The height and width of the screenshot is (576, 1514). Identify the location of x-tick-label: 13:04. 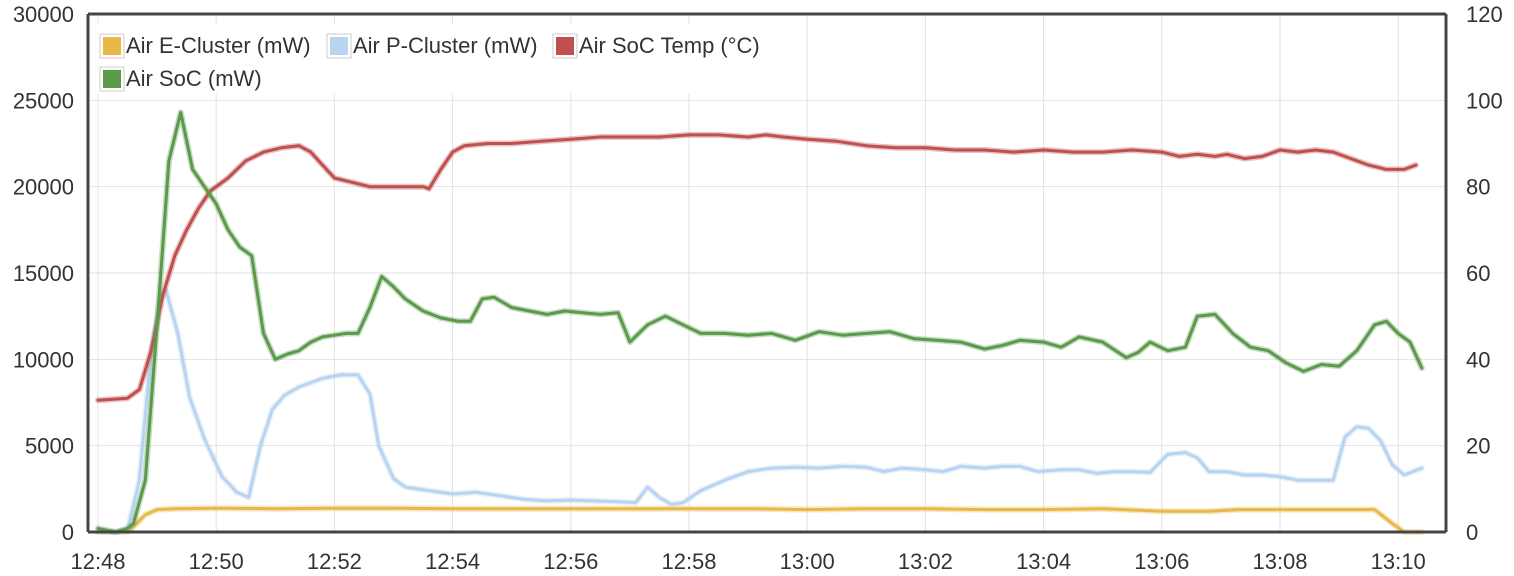
(1043, 561).